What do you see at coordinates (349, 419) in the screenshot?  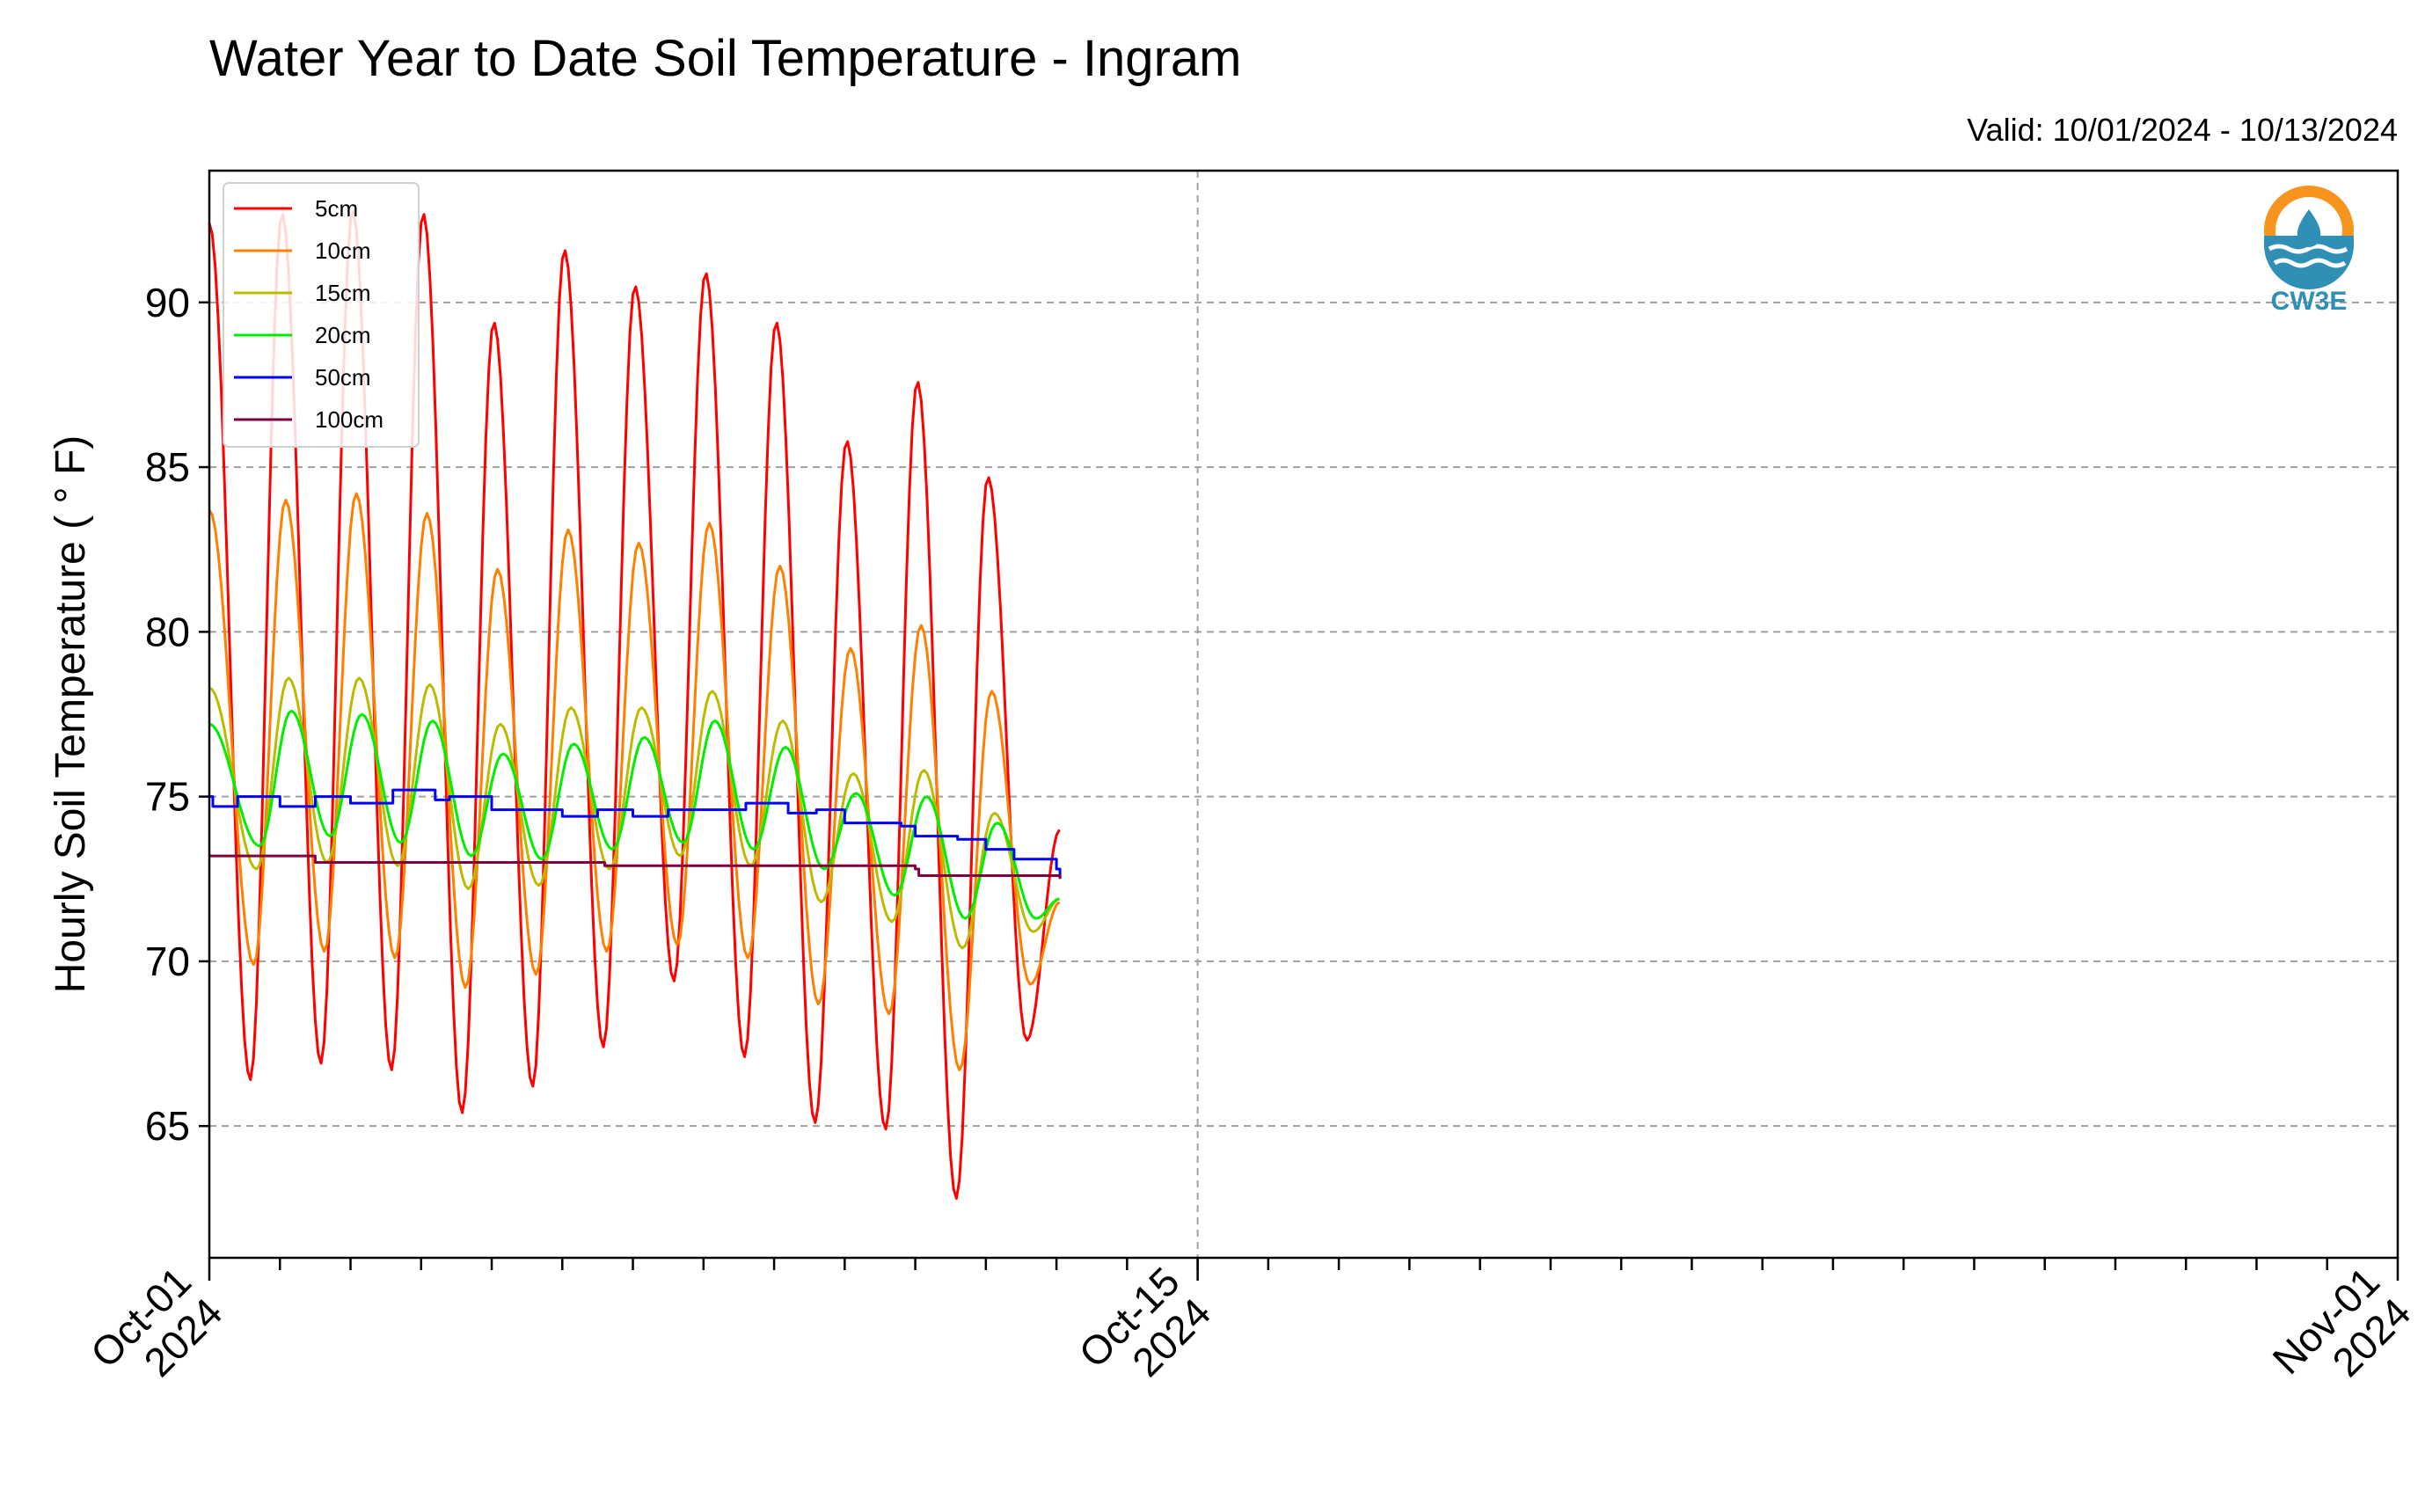 I see `legend-entry: 100cm` at bounding box center [349, 419].